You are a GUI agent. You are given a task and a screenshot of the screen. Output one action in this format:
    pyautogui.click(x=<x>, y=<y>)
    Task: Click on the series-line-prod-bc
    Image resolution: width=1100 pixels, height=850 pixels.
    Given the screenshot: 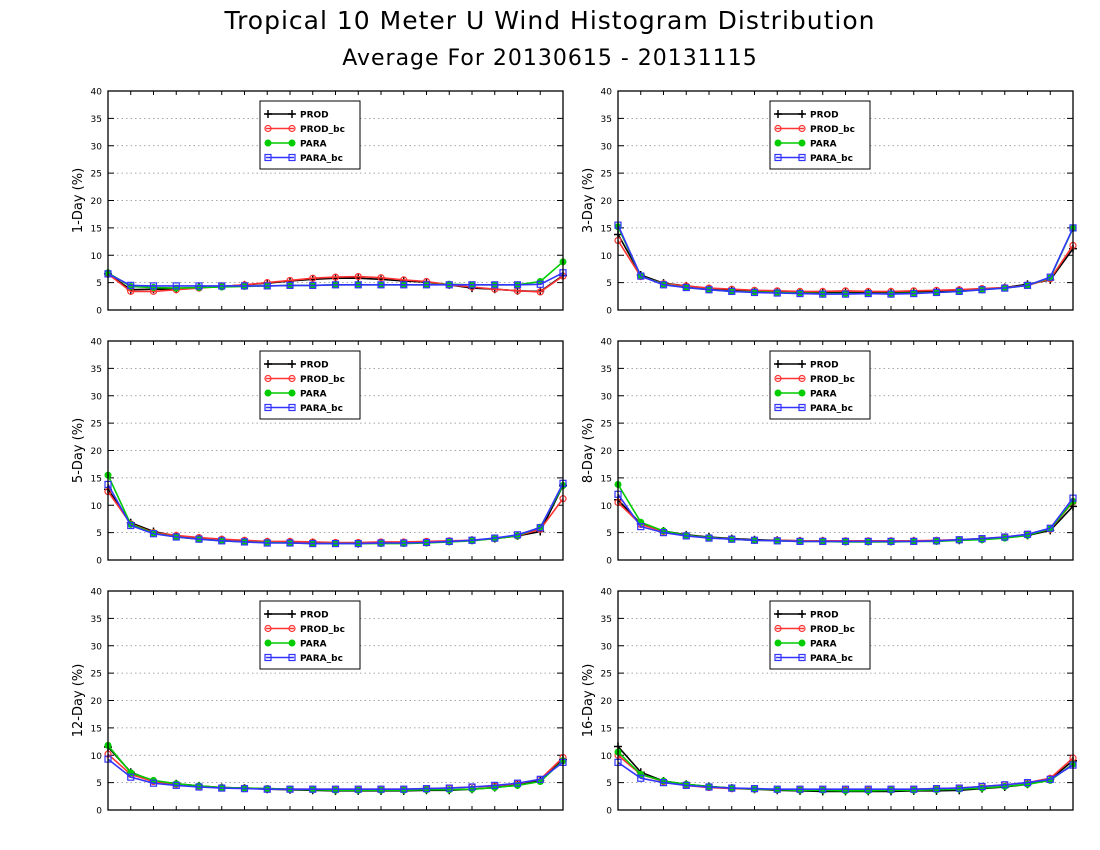 What is the action you would take?
    pyautogui.click(x=335, y=283)
    